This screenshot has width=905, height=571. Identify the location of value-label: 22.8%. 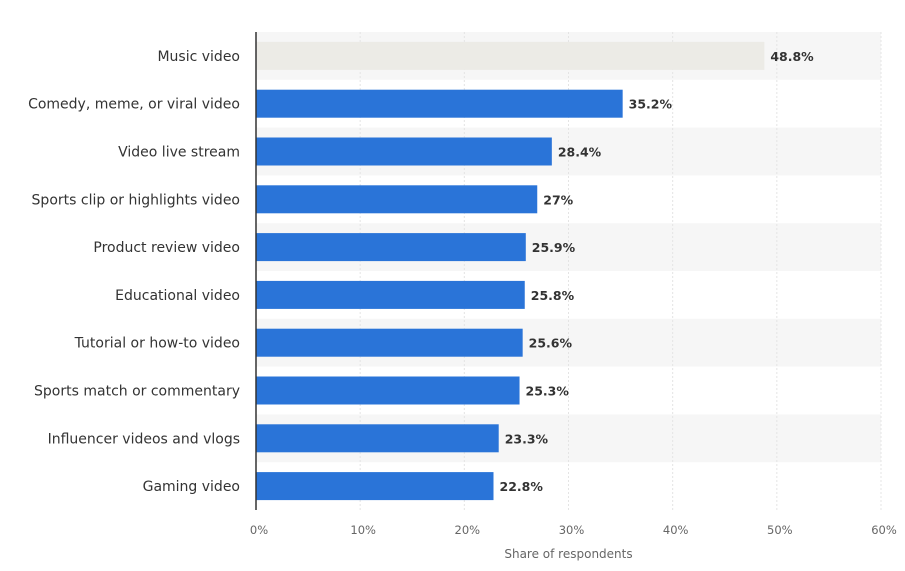
(522, 486).